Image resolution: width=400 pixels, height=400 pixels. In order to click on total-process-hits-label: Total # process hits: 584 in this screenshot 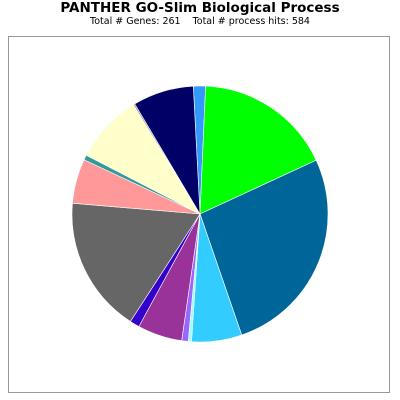, I will do `click(251, 21)`.